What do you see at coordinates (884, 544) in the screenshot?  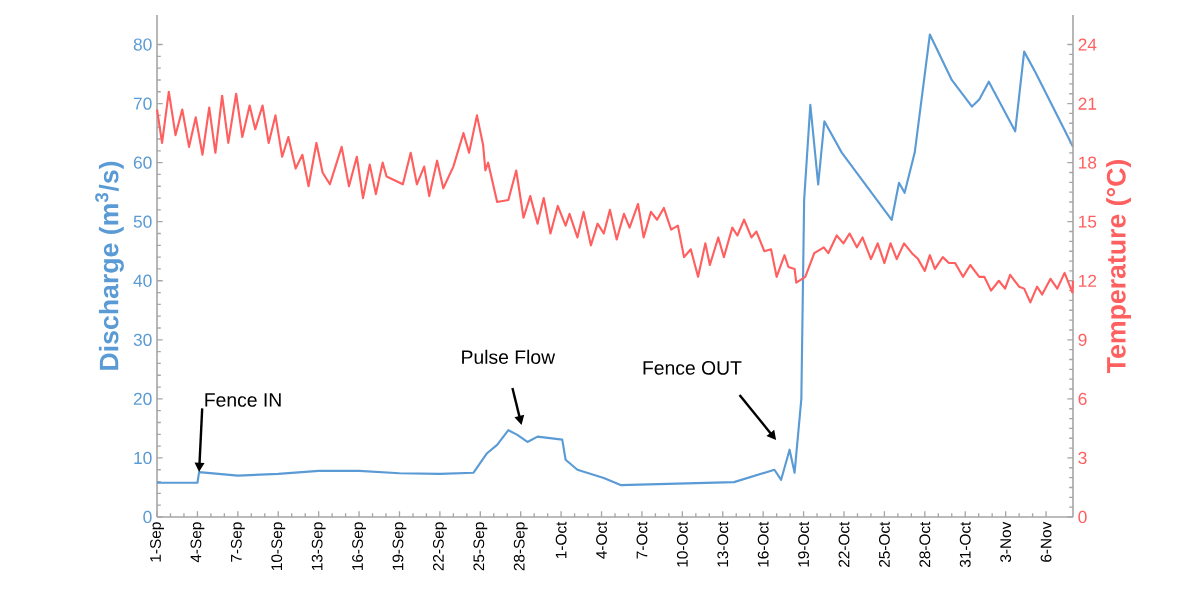 I see `x-tick-label: 25-Oct` at bounding box center [884, 544].